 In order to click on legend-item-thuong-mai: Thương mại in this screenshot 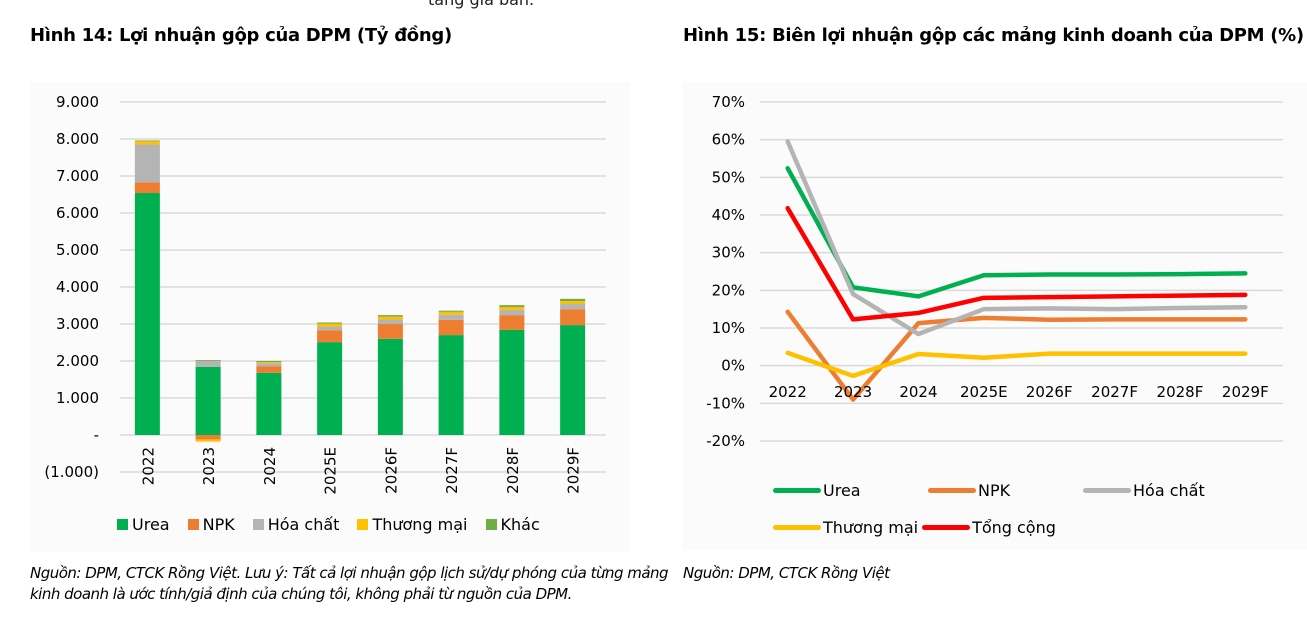, I will do `click(845, 527)`.